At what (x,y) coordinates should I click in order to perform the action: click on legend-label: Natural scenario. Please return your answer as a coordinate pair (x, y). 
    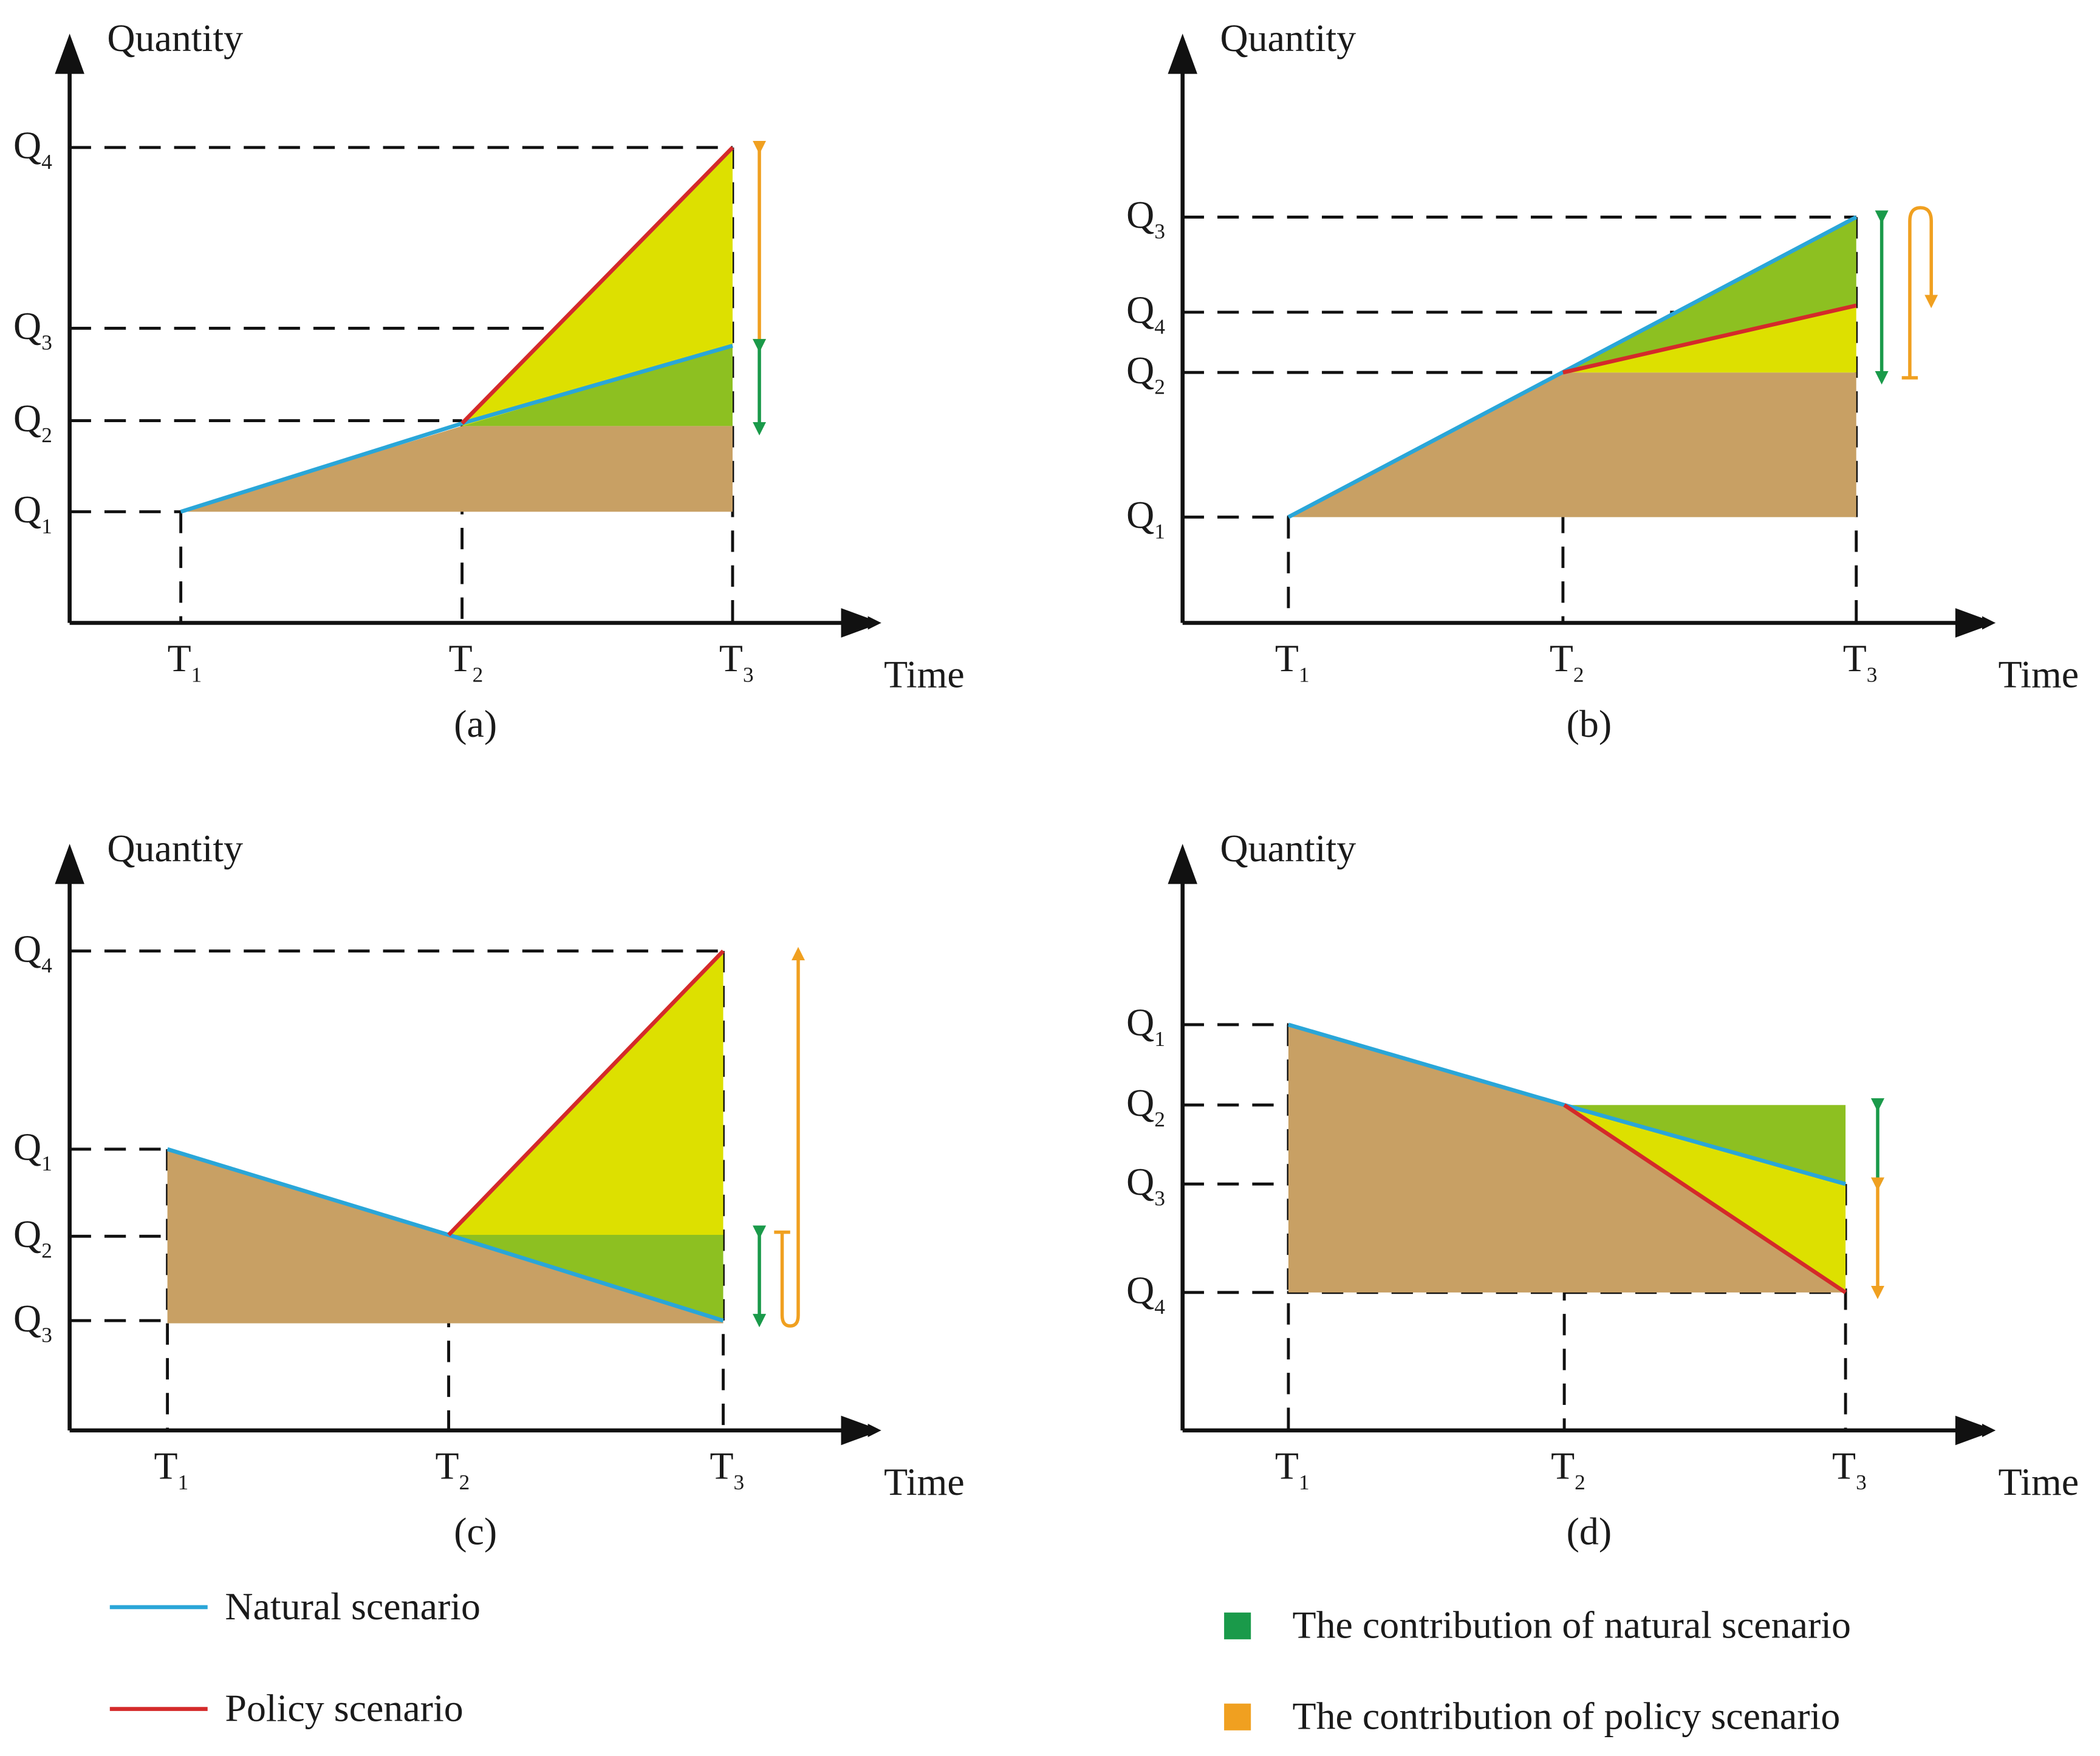
    Looking at the image, I should click on (353, 1606).